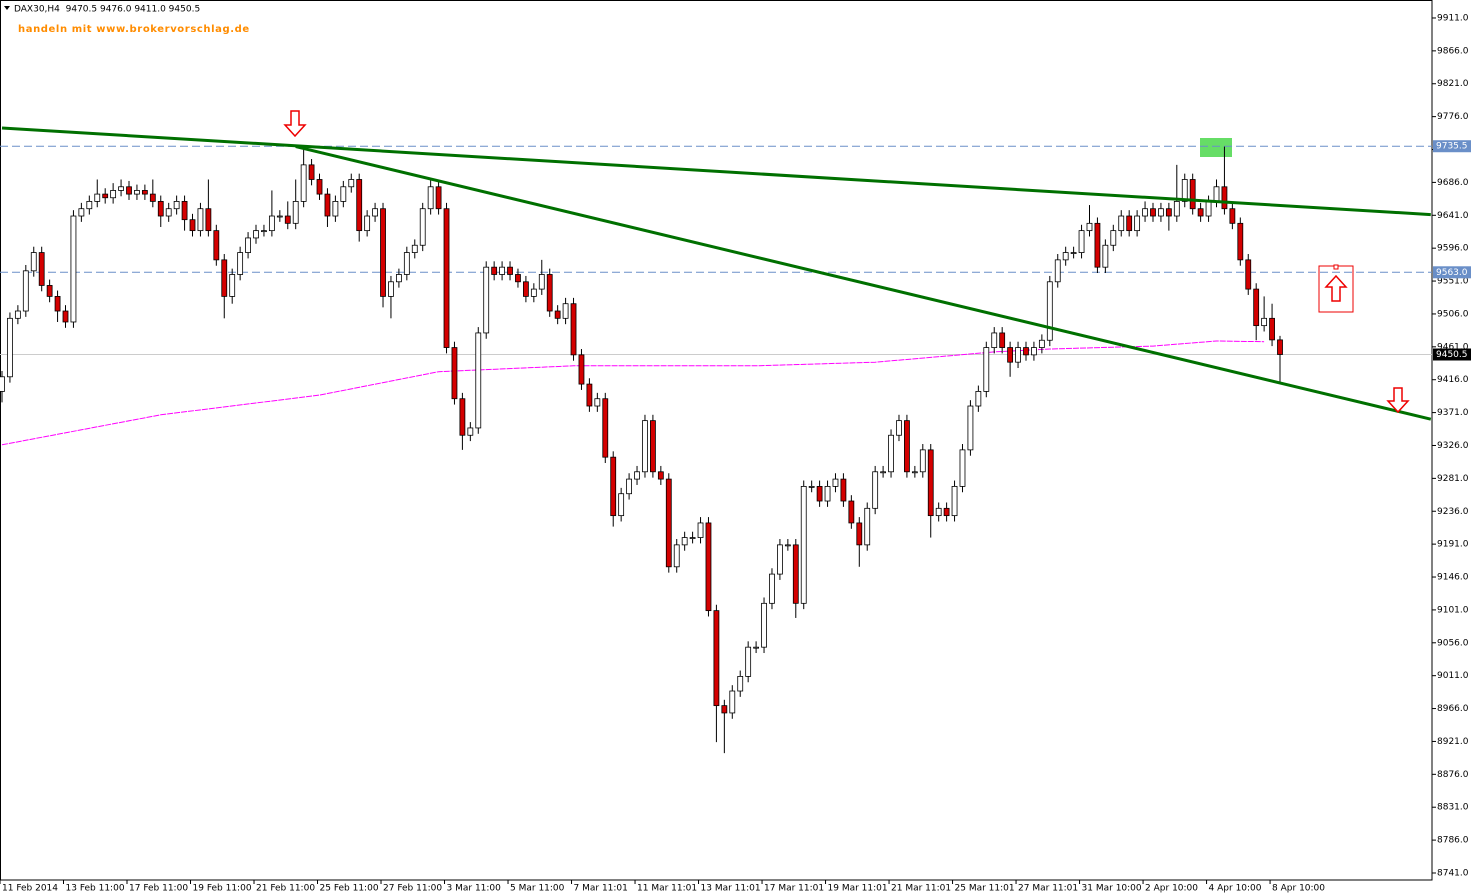  Describe the element at coordinates (601, 889) in the screenshot. I see `x-tick-label: 7 Mar 11:01` at that location.